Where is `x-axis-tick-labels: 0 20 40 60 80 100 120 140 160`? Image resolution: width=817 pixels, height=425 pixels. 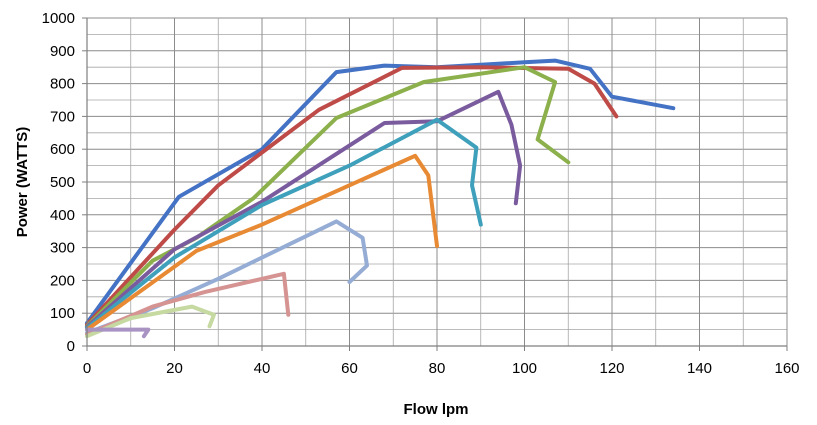 x-axis-tick-labels: 0 20 40 60 80 100 120 140 160 is located at coordinates (441, 368).